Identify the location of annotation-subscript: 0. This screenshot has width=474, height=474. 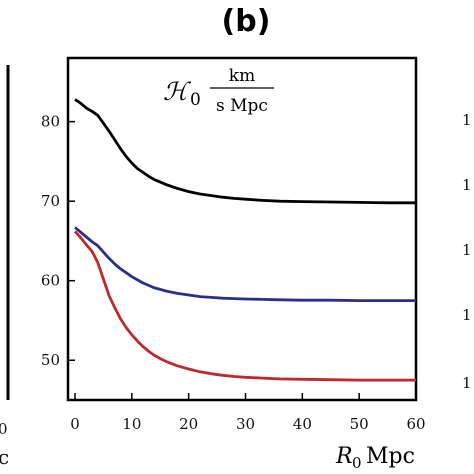
(195, 100).